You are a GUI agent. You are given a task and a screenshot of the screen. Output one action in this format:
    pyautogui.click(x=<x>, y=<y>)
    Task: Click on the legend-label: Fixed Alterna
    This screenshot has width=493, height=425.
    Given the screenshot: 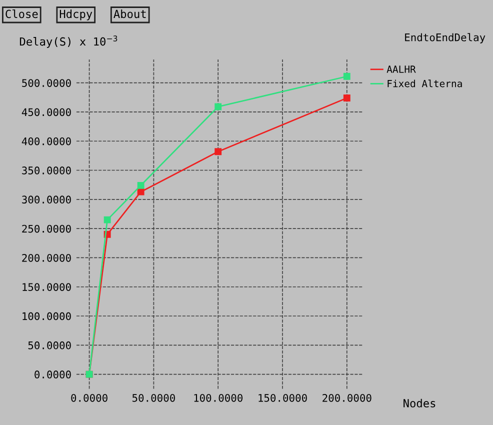 What is the action you would take?
    pyautogui.click(x=425, y=84)
    